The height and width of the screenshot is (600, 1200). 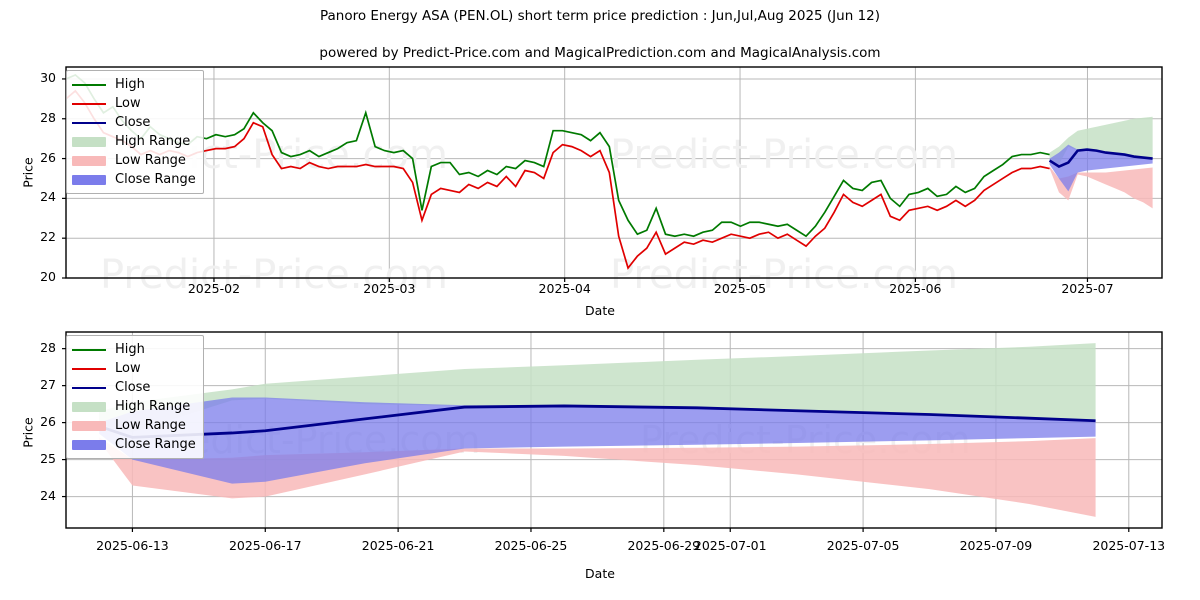 What do you see at coordinates (89, 104) in the screenshot?
I see `top-legend-swatch-low-icon` at bounding box center [89, 104].